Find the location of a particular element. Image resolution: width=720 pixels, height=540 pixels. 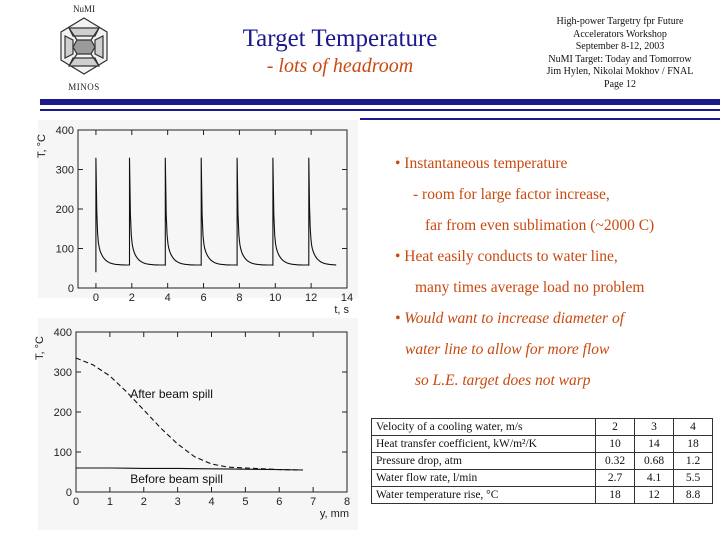

table-row: Pressure drop, atm 0.32 0.68 1.2 is located at coordinates (542, 461).